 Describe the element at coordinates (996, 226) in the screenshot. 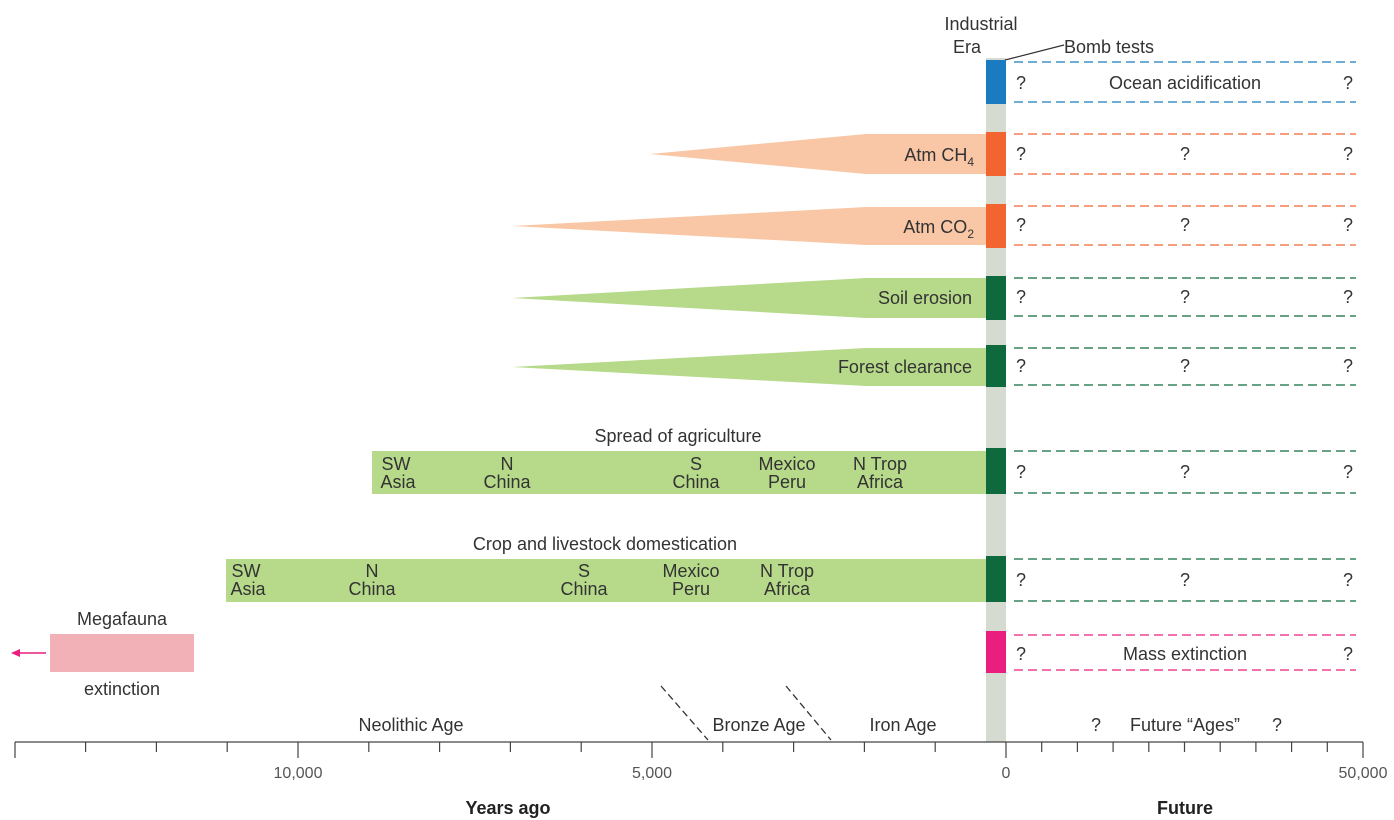

I see `co2-marker` at that location.